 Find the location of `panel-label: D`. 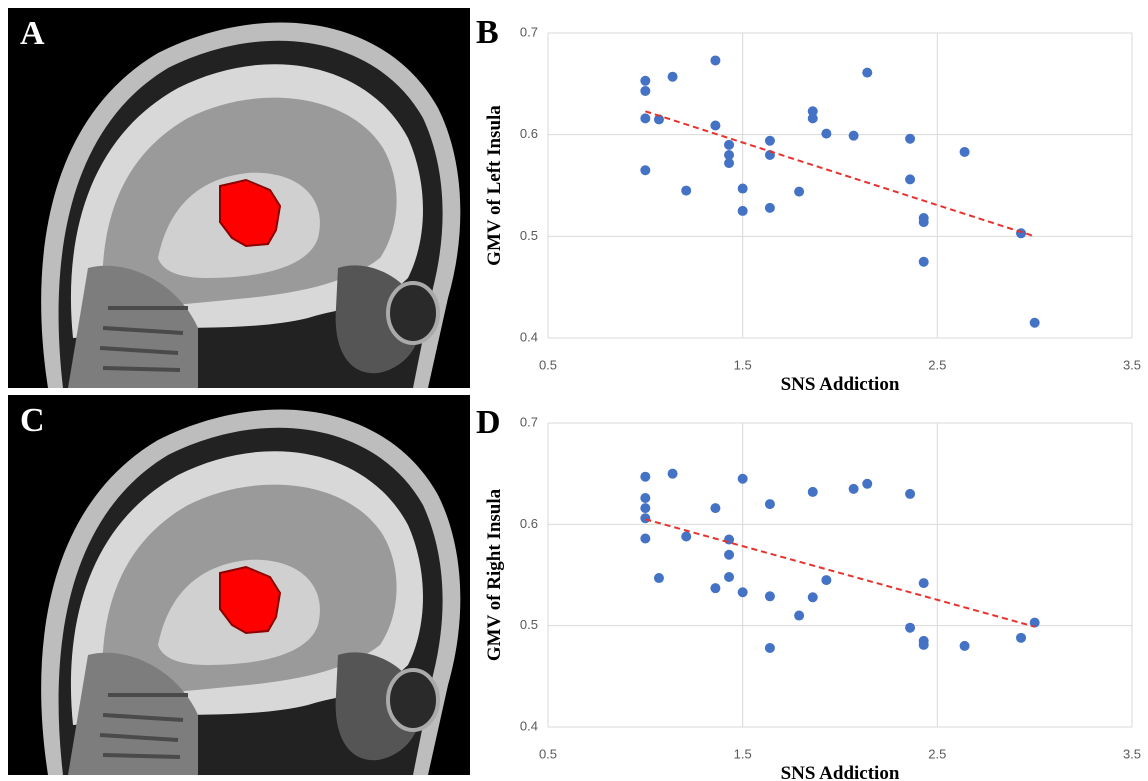

panel-label: D is located at coordinates (488, 422).